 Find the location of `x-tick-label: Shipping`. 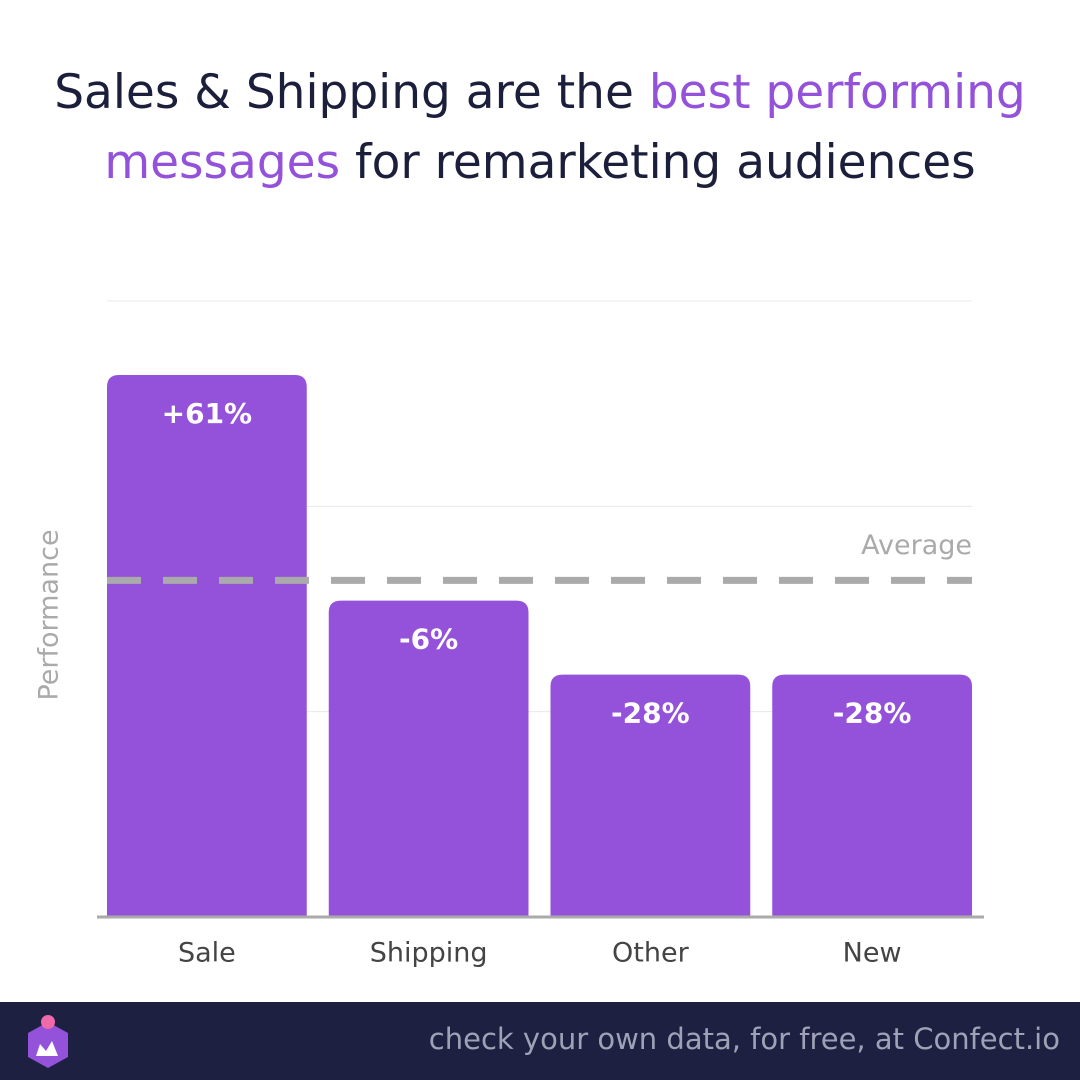

x-tick-label: Shipping is located at coordinates (429, 953).